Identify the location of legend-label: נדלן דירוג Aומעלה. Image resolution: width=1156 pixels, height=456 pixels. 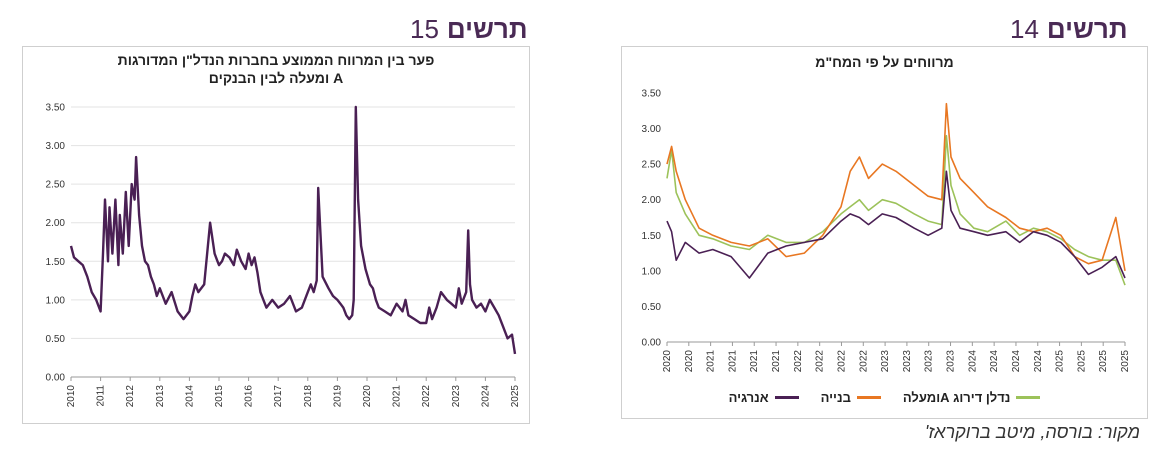
(956, 397).